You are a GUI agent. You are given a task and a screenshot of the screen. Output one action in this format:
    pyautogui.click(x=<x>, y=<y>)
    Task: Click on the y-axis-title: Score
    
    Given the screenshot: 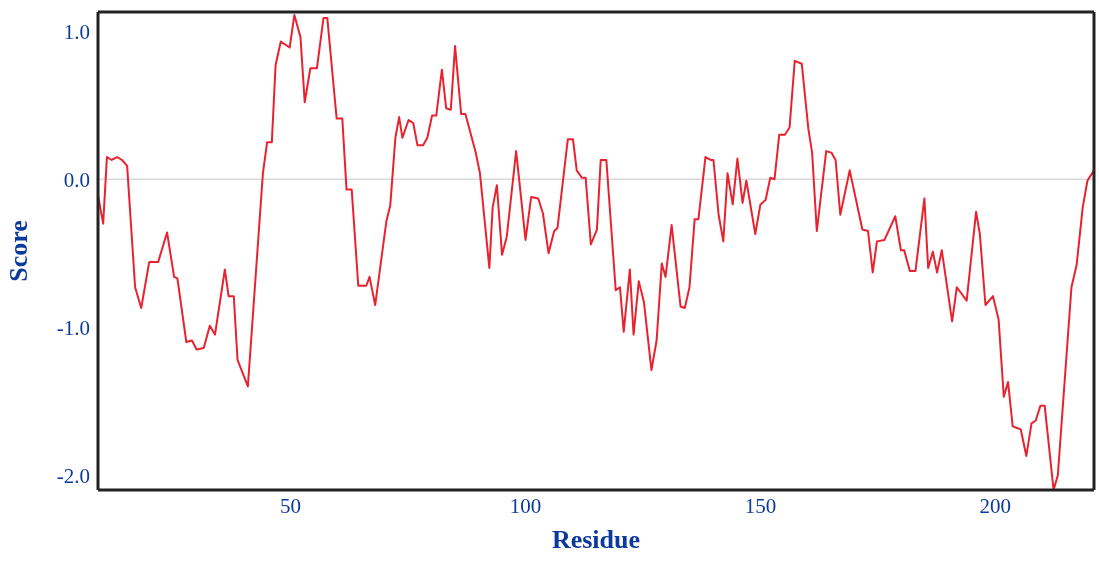 What is the action you would take?
    pyautogui.click(x=19, y=251)
    